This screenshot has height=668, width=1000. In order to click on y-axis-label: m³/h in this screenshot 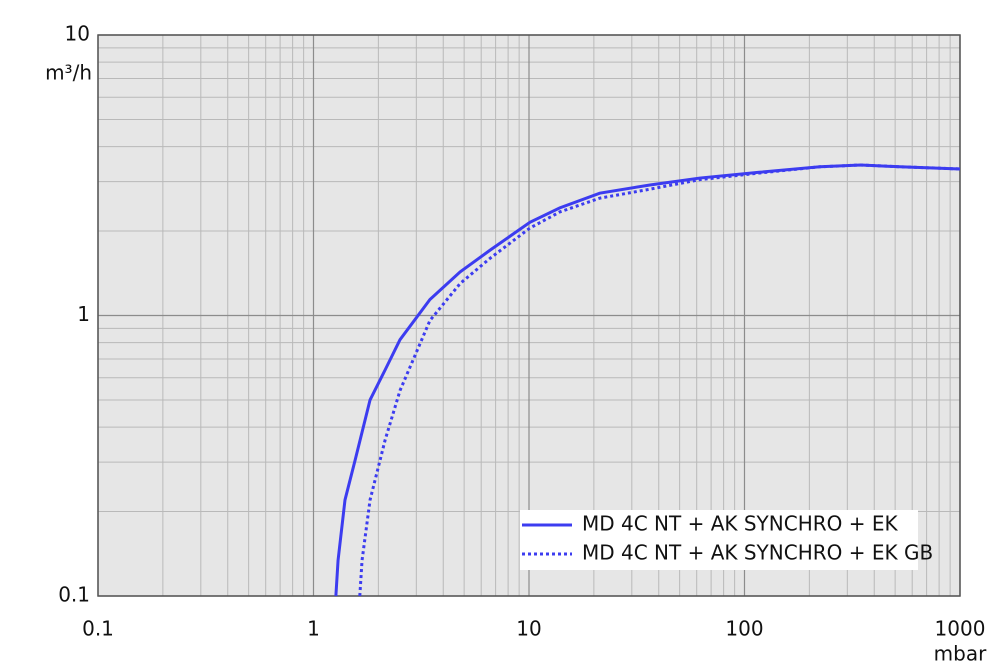, I will do `click(68, 73)`.